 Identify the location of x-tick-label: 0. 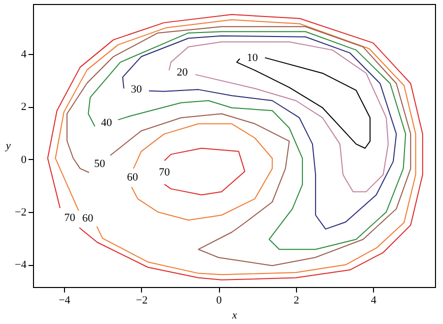
(219, 300).